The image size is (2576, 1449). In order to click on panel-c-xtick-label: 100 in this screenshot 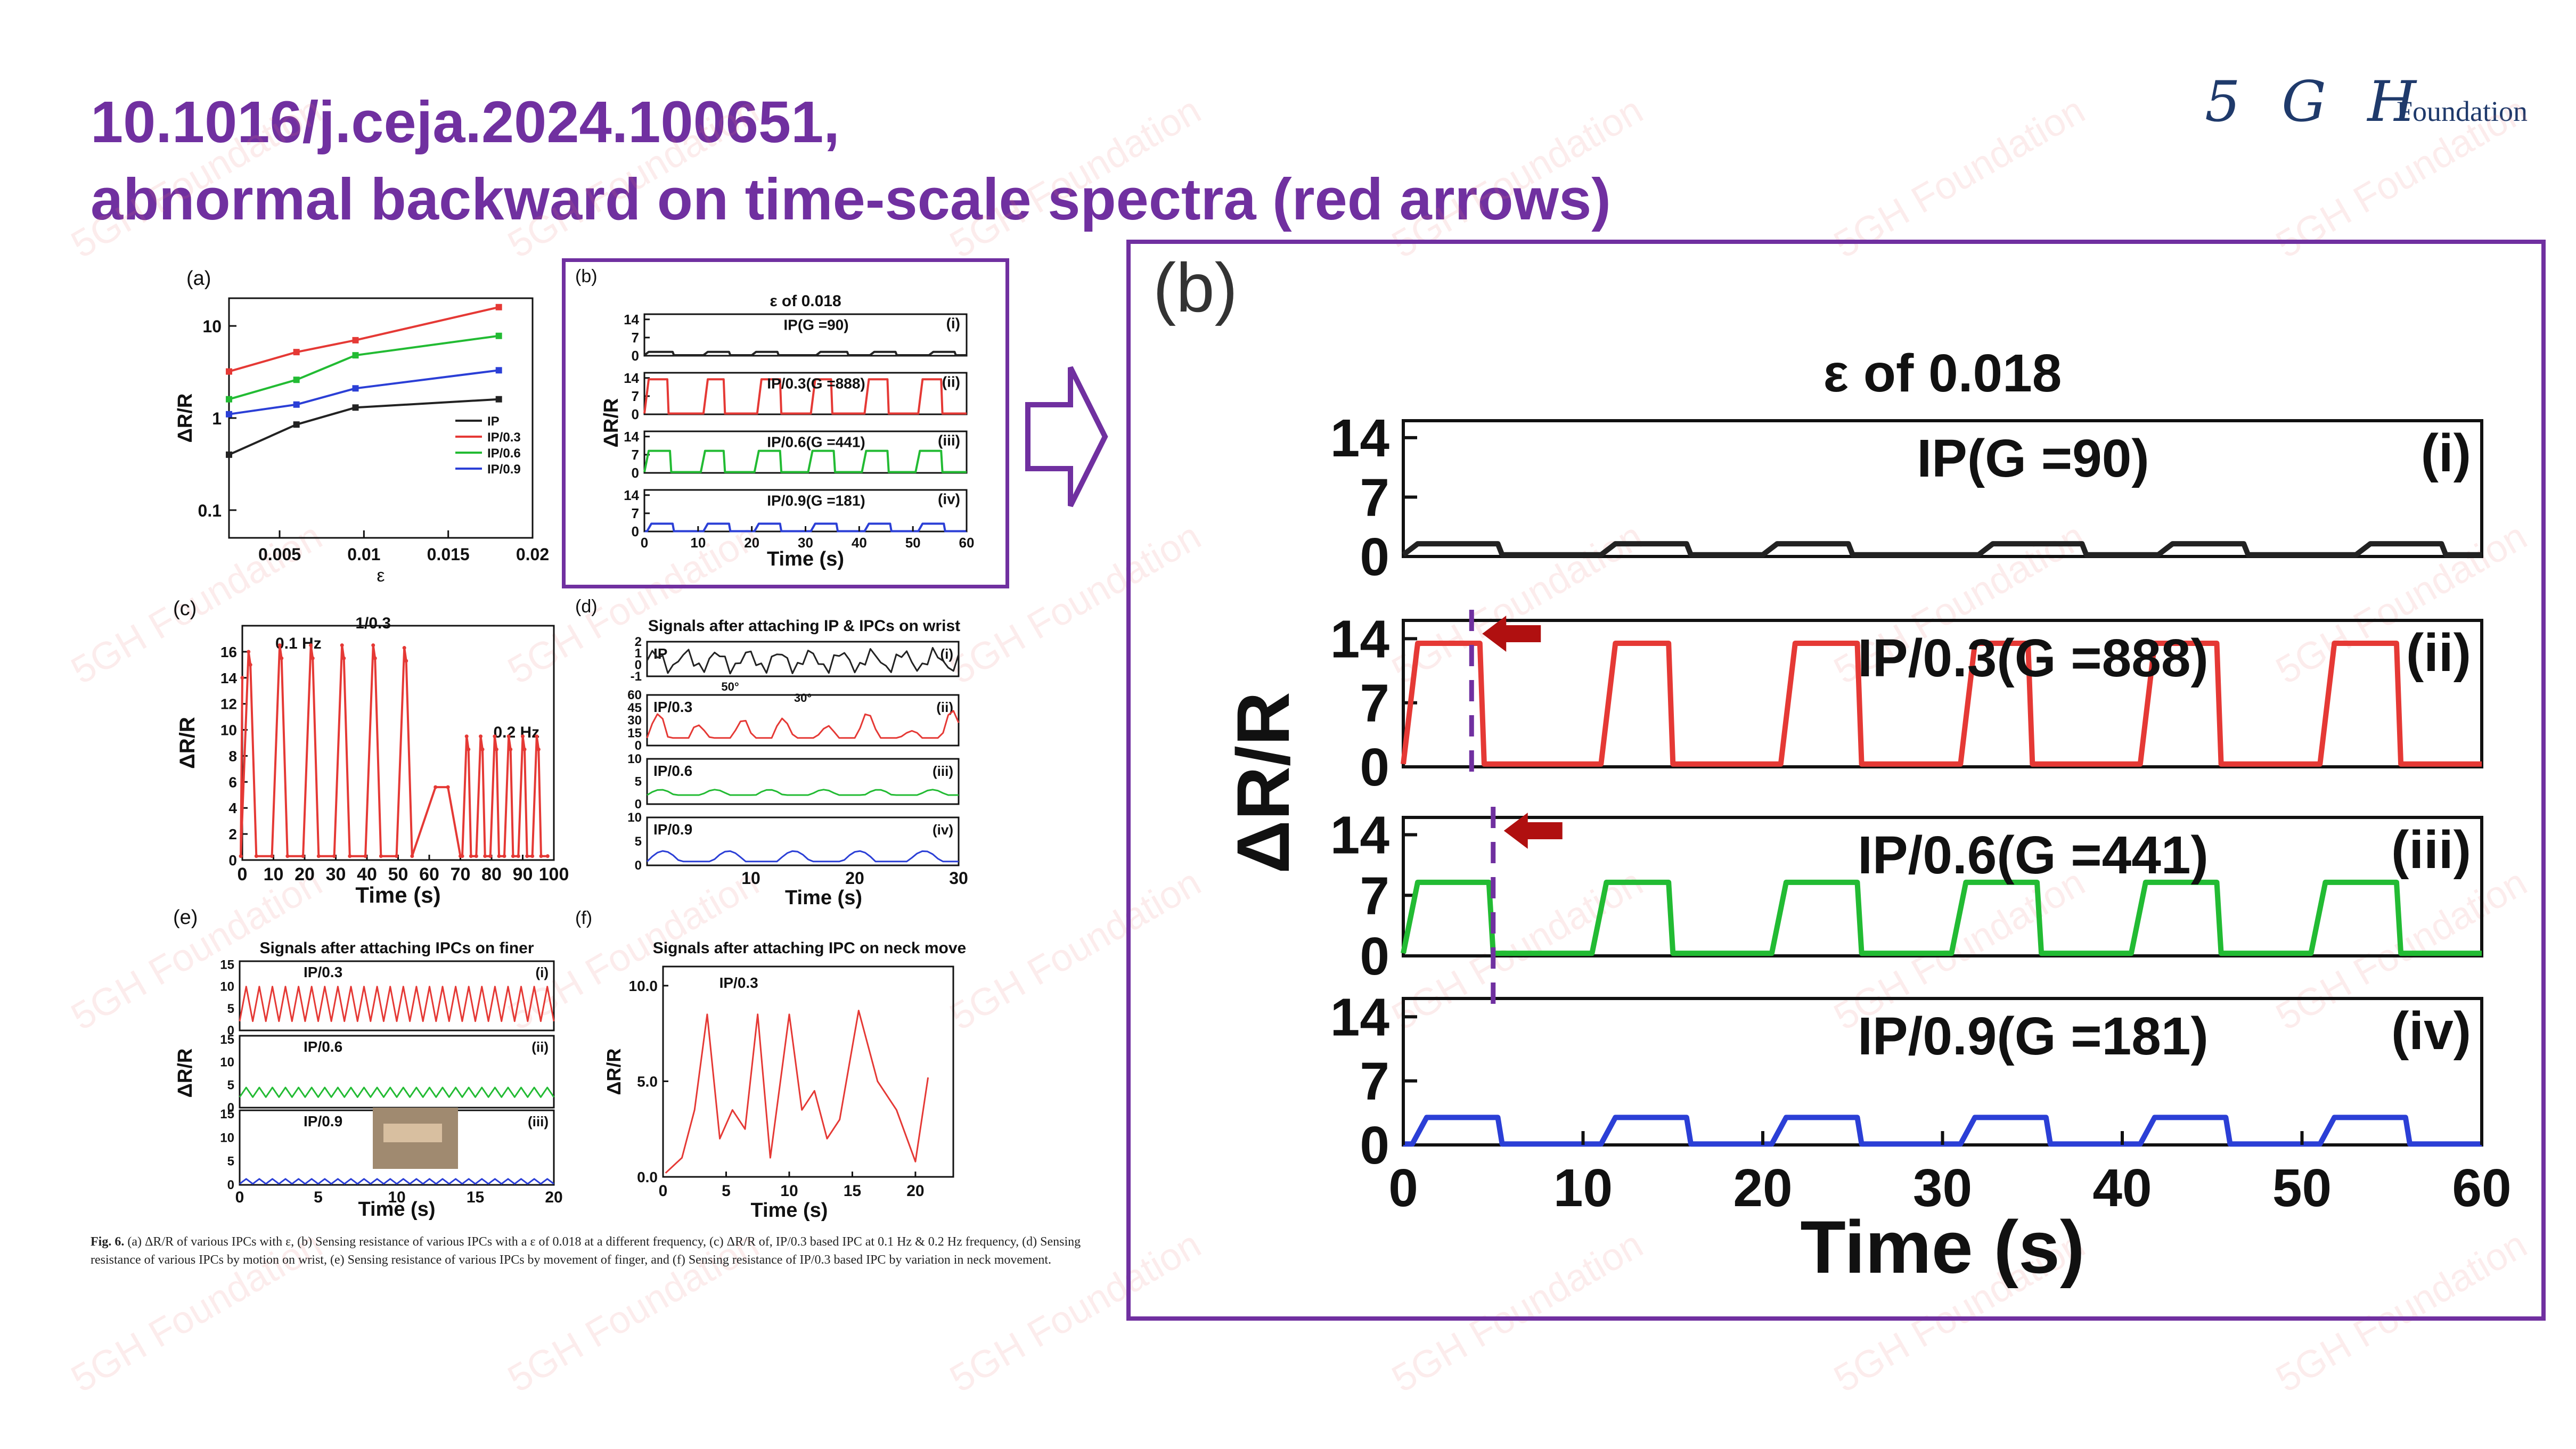, I will do `click(554, 874)`.